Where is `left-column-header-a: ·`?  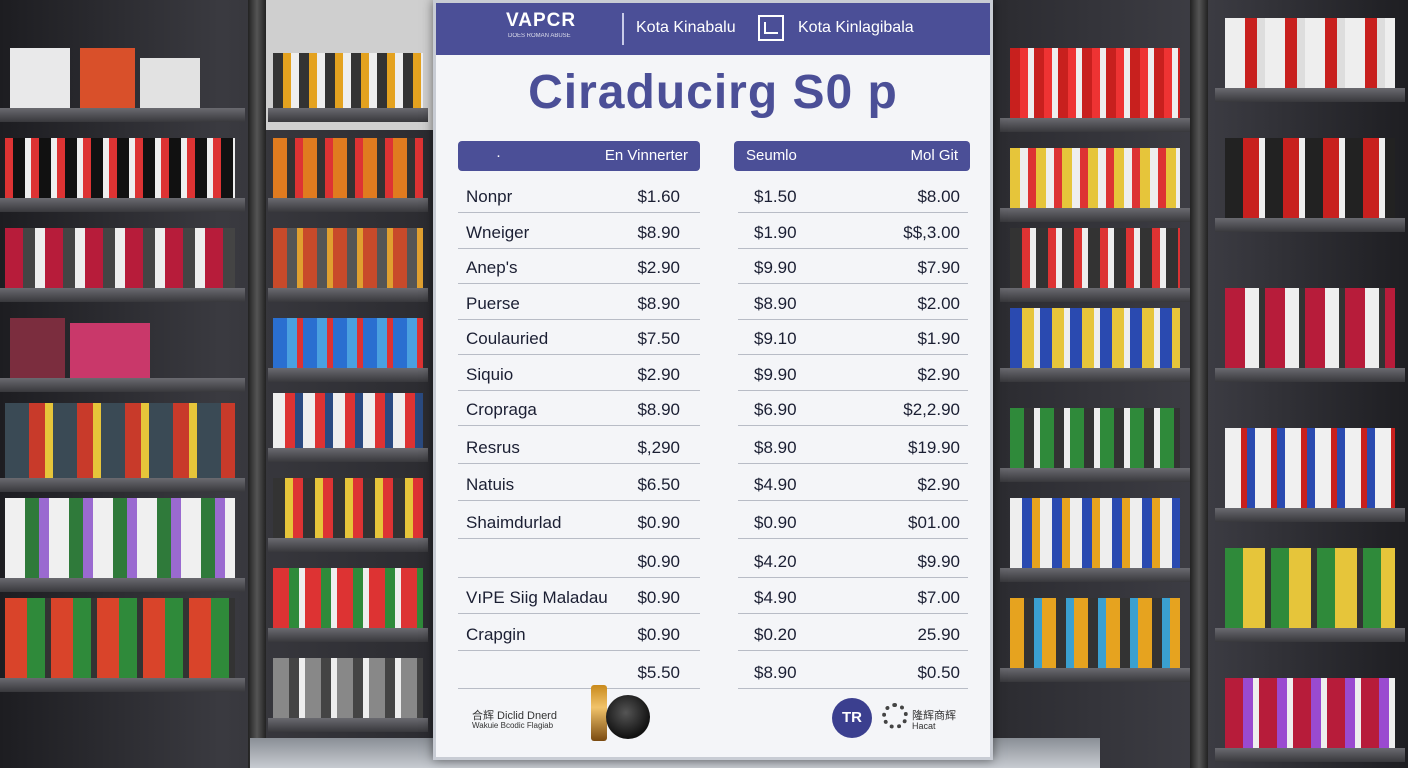
left-column-header-a: · is located at coordinates (498, 155).